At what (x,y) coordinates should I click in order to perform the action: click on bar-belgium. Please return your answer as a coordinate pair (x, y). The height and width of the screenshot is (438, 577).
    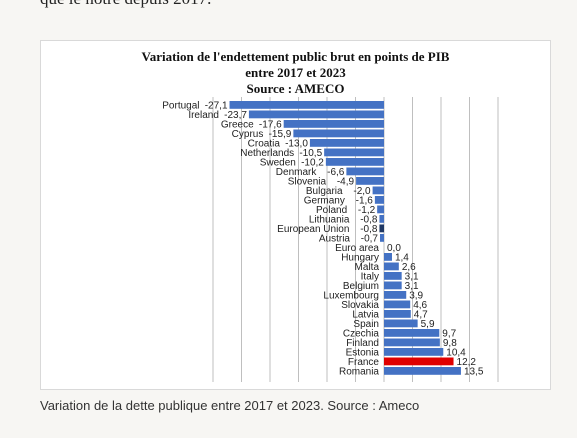
    Looking at the image, I should click on (393, 285).